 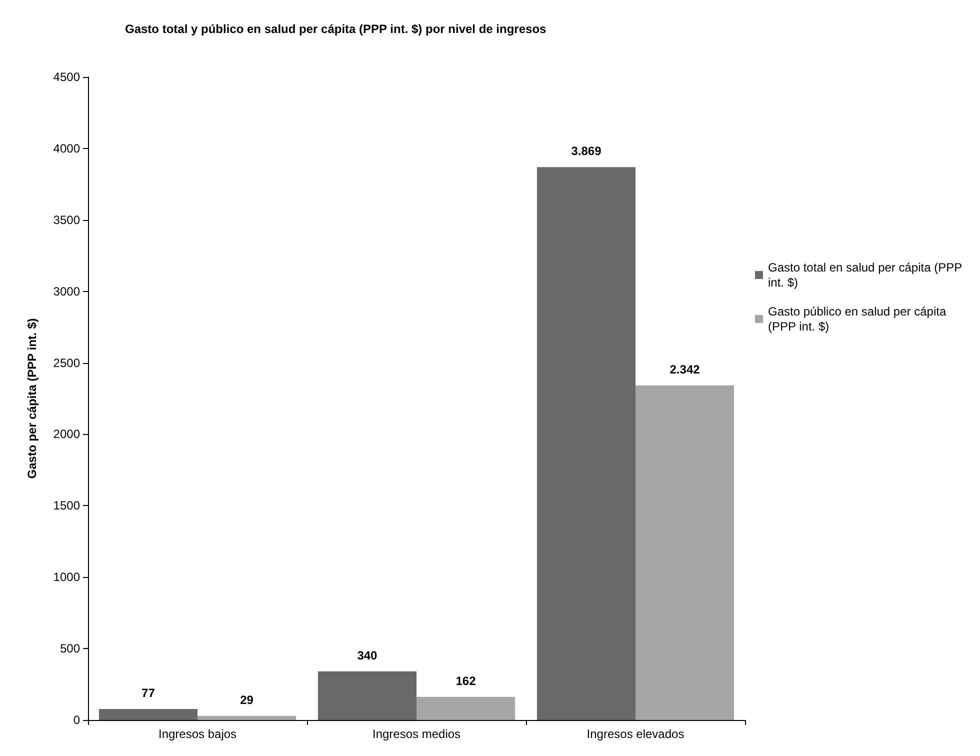 What do you see at coordinates (635, 734) in the screenshot?
I see `x-tick-label: Ingresos elevados` at bounding box center [635, 734].